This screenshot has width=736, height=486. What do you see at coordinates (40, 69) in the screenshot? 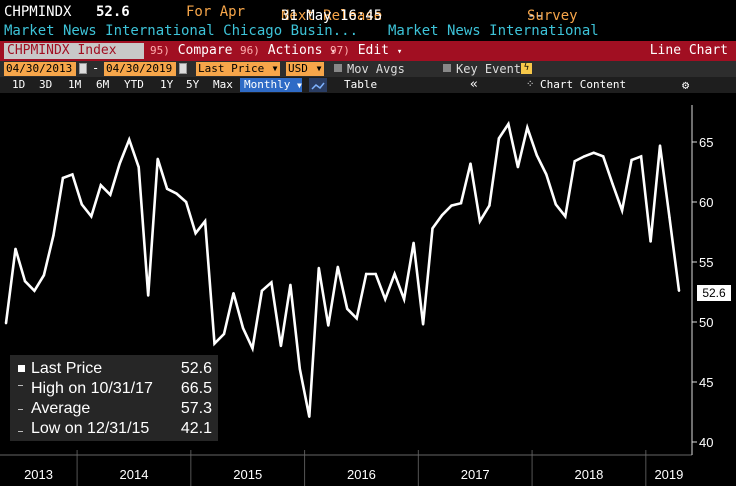
I see `start-date-field: 04/30/2013` at bounding box center [40, 69].